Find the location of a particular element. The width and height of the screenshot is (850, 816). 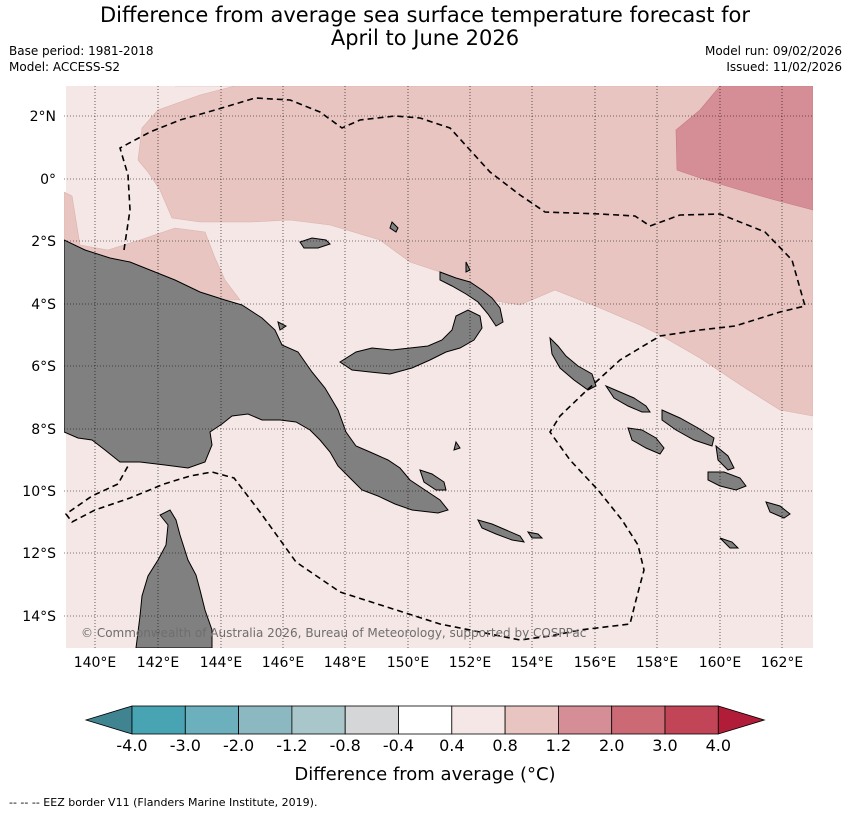

lon-label-152e: 152°E is located at coordinates (470, 663).